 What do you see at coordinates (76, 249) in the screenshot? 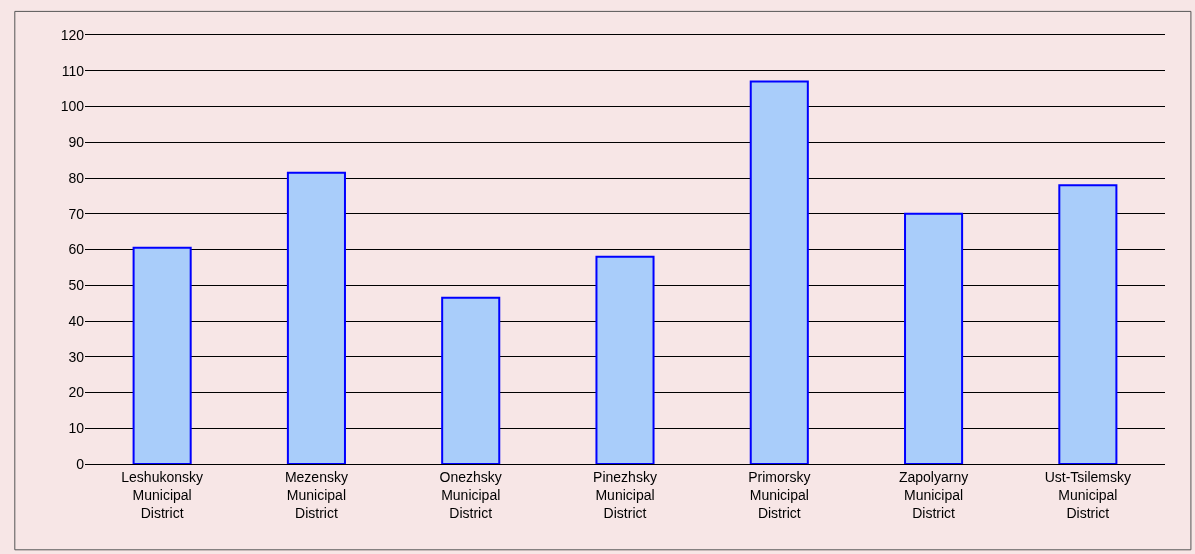
I see `y-tick-label: 60` at bounding box center [76, 249].